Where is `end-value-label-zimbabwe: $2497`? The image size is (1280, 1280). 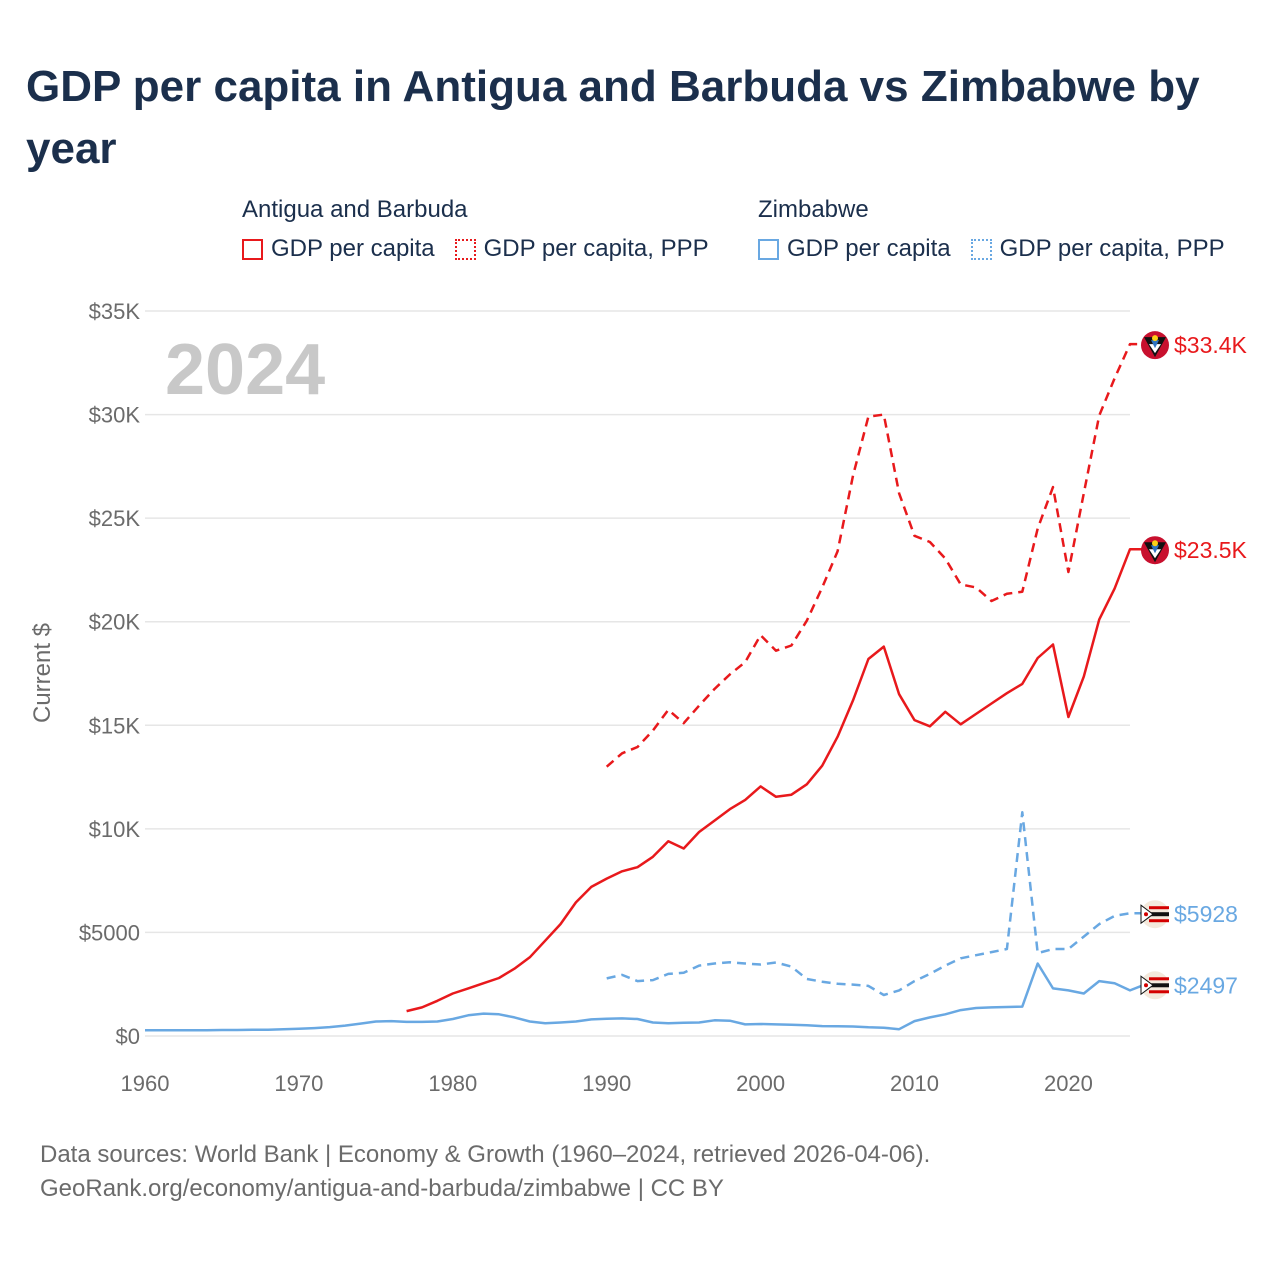
end-value-label-zimbabwe: $2497 is located at coordinates (1206, 985).